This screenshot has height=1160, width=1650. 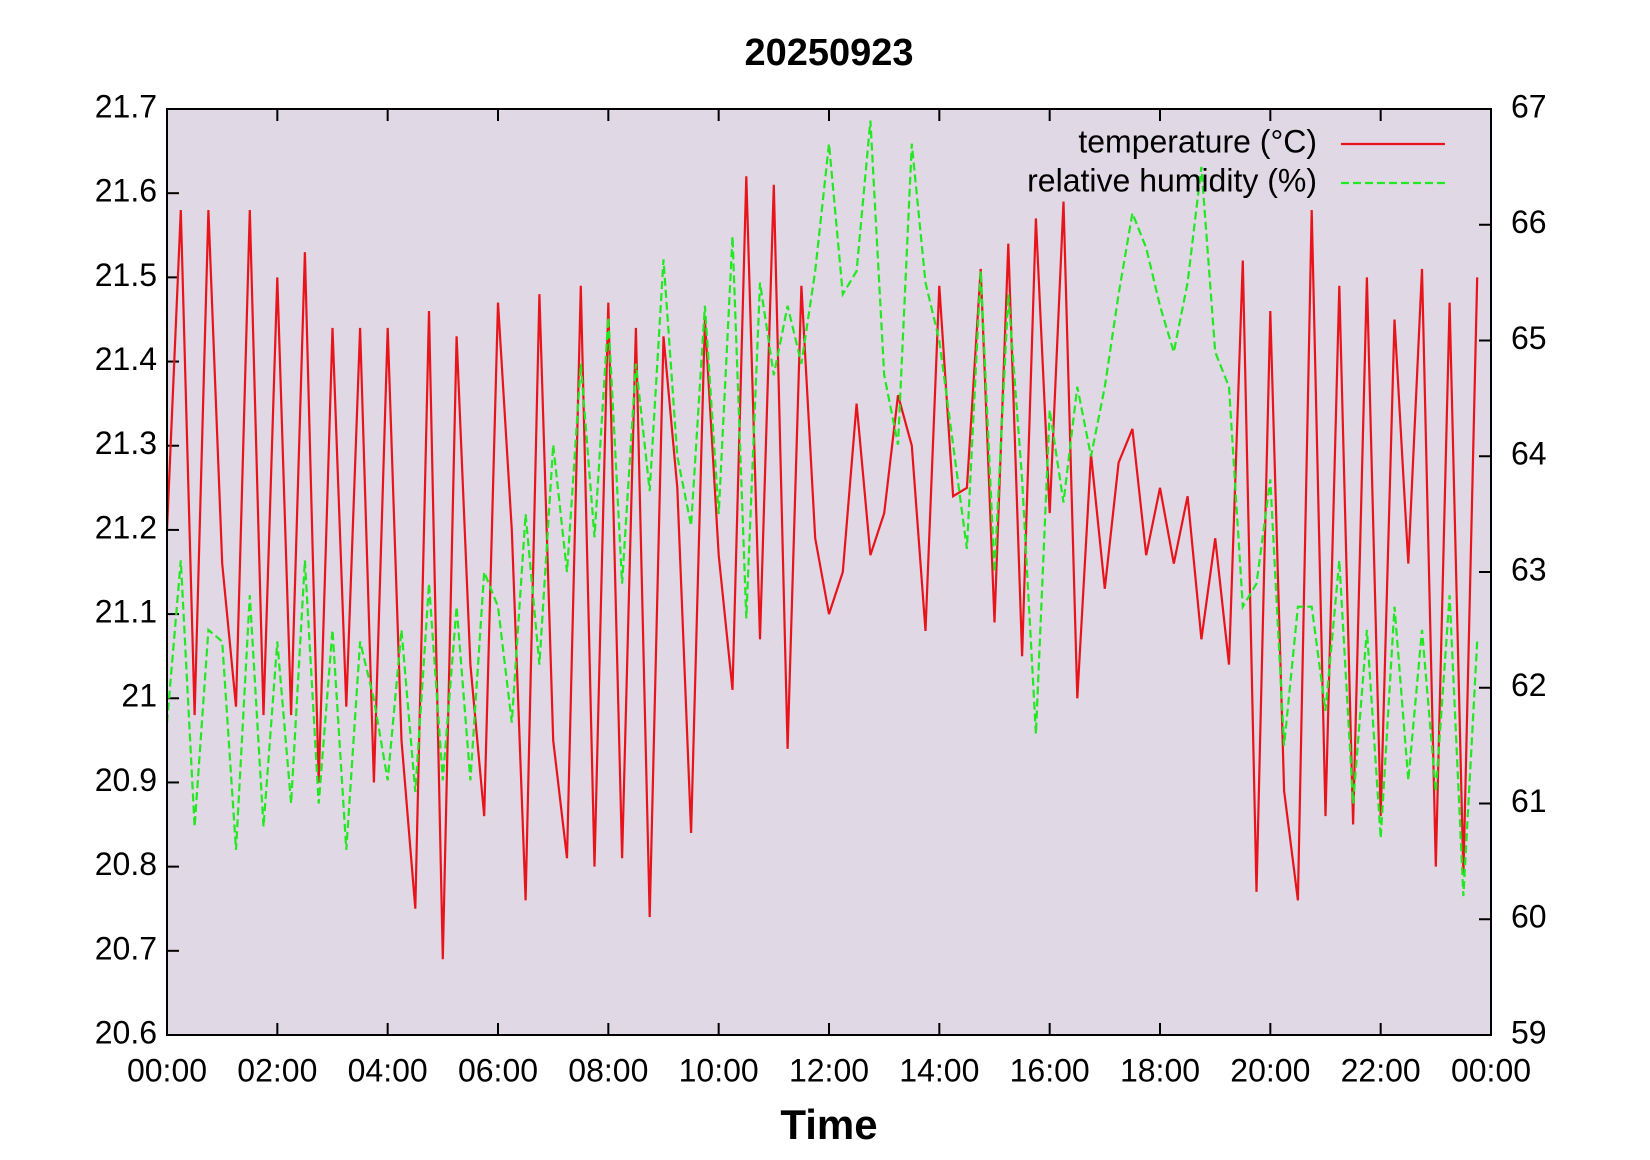 What do you see at coordinates (1160, 1070) in the screenshot?
I see `x-tick-label: 18:00` at bounding box center [1160, 1070].